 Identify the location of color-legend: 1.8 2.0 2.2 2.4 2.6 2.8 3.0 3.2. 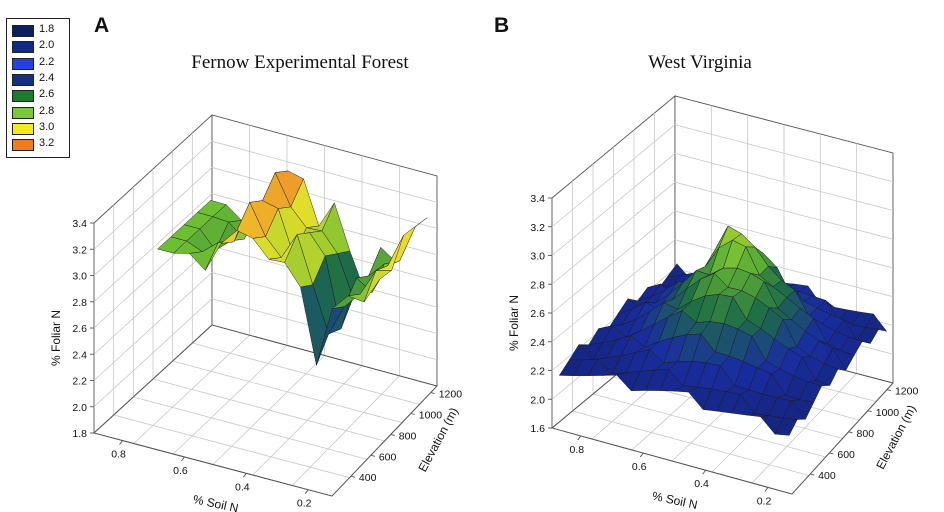
(38, 88).